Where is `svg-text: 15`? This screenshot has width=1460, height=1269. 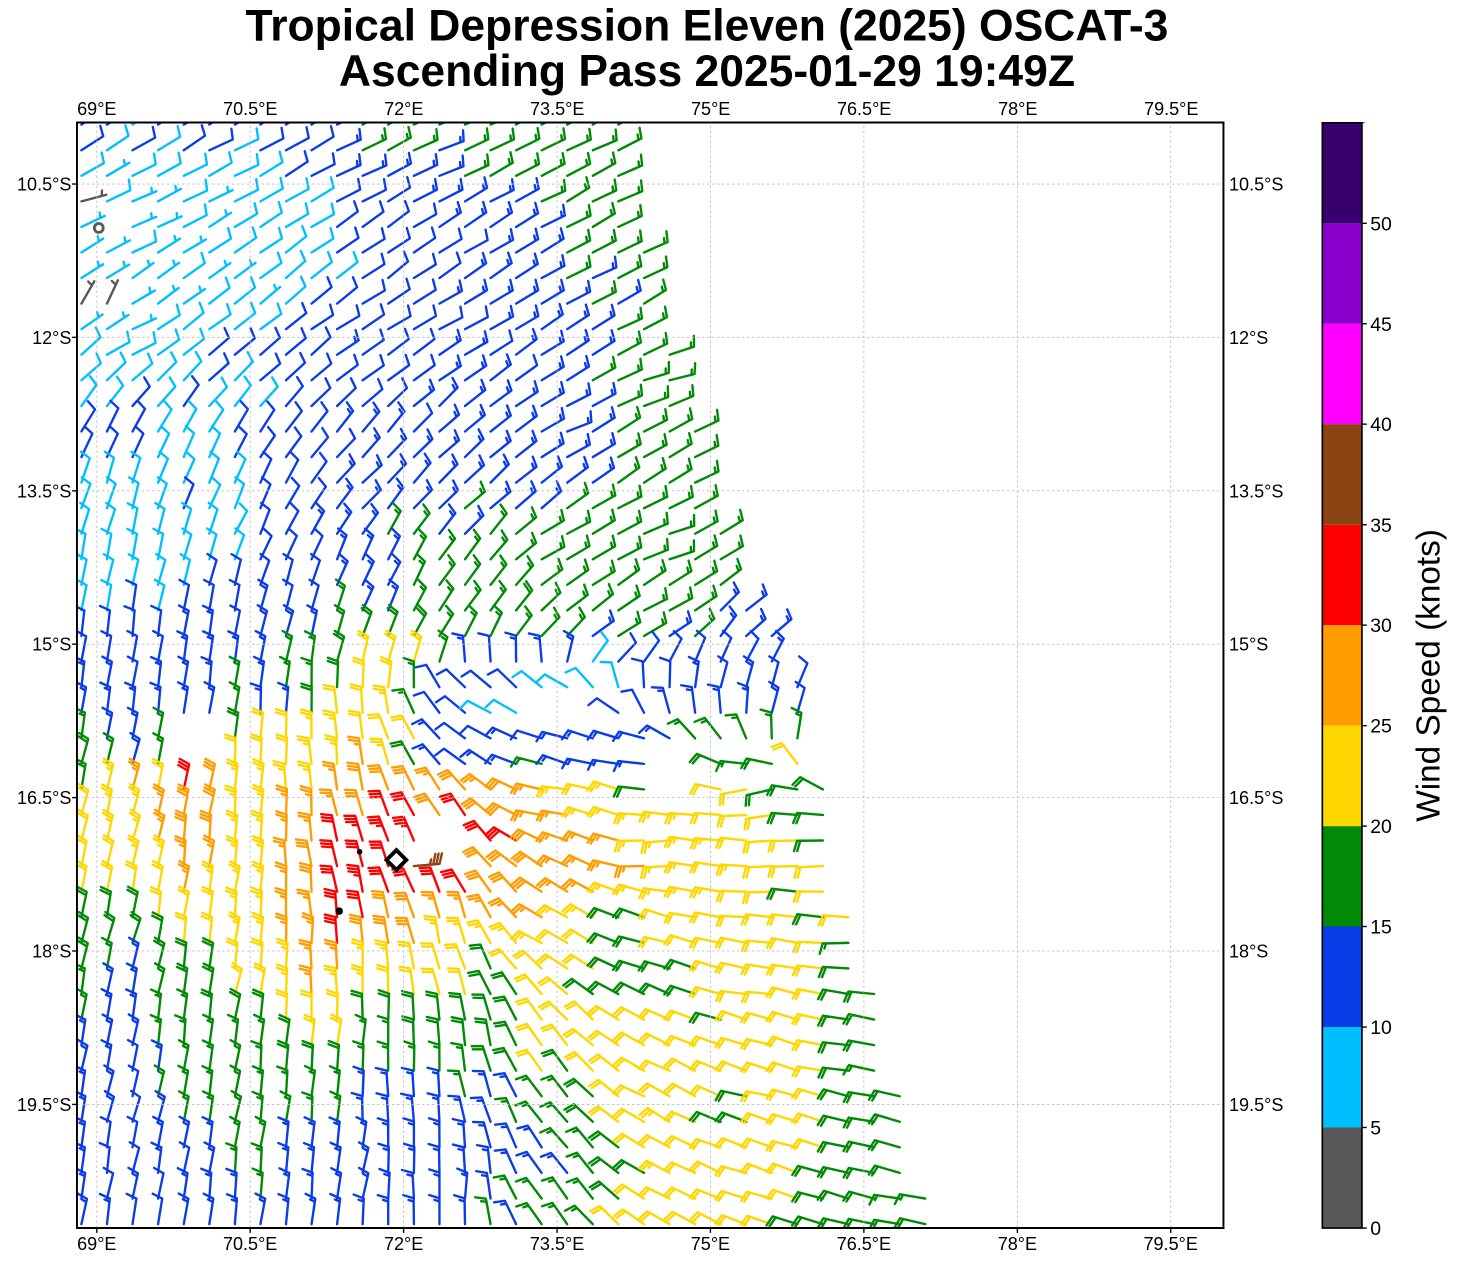 svg-text: 15 is located at coordinates (1381, 928).